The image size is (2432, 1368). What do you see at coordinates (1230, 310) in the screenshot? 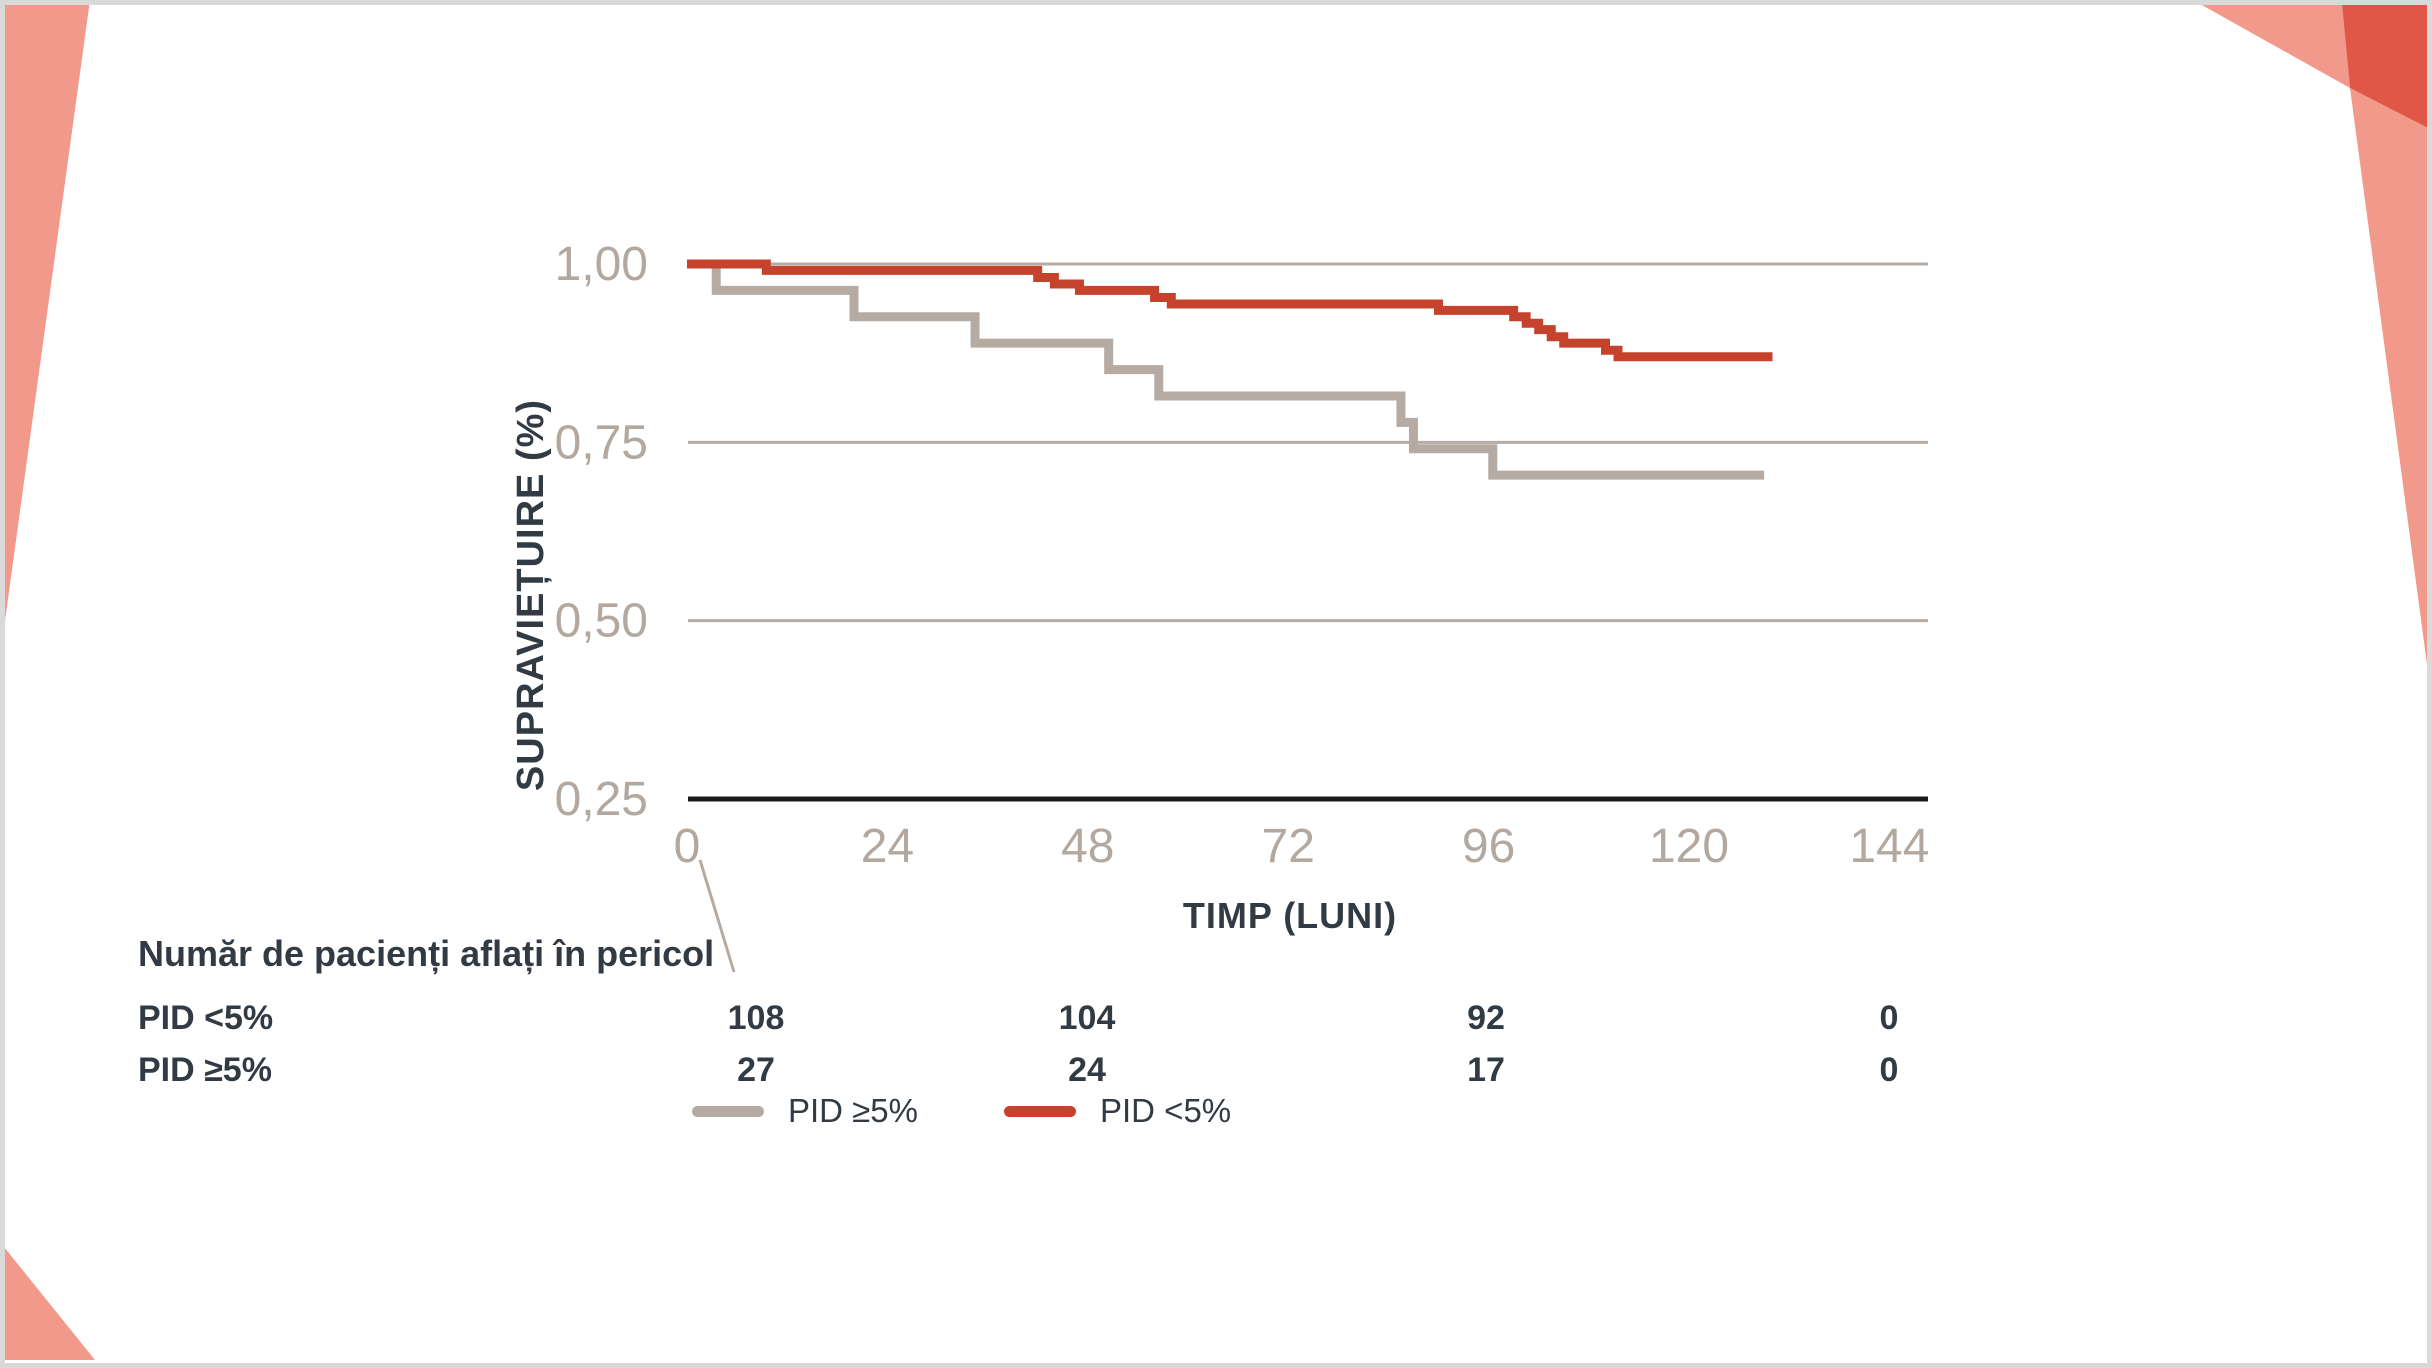
I see `survival-curve-pid-lt5` at bounding box center [1230, 310].